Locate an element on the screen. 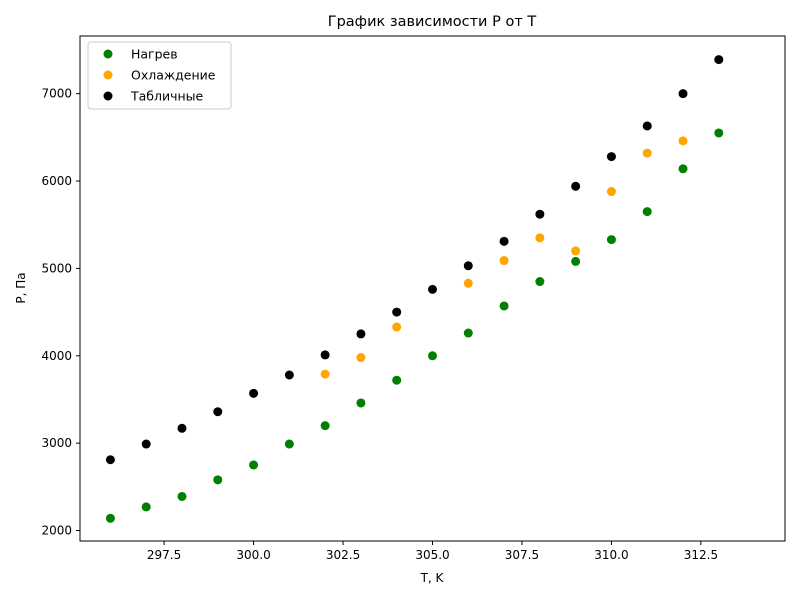 Image resolution: width=800 pixels, height=600 pixels. x-tick-label: 305.0 is located at coordinates (432, 555).